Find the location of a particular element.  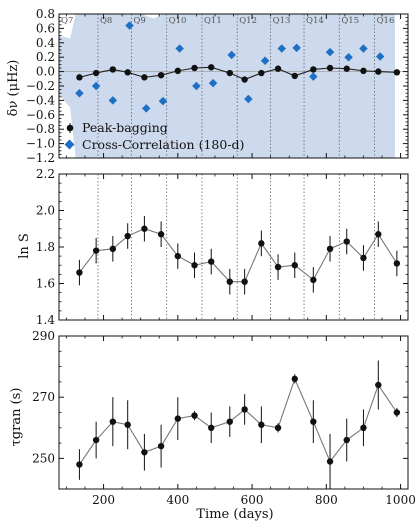

x-tick-label: 400 is located at coordinates (177, 500).